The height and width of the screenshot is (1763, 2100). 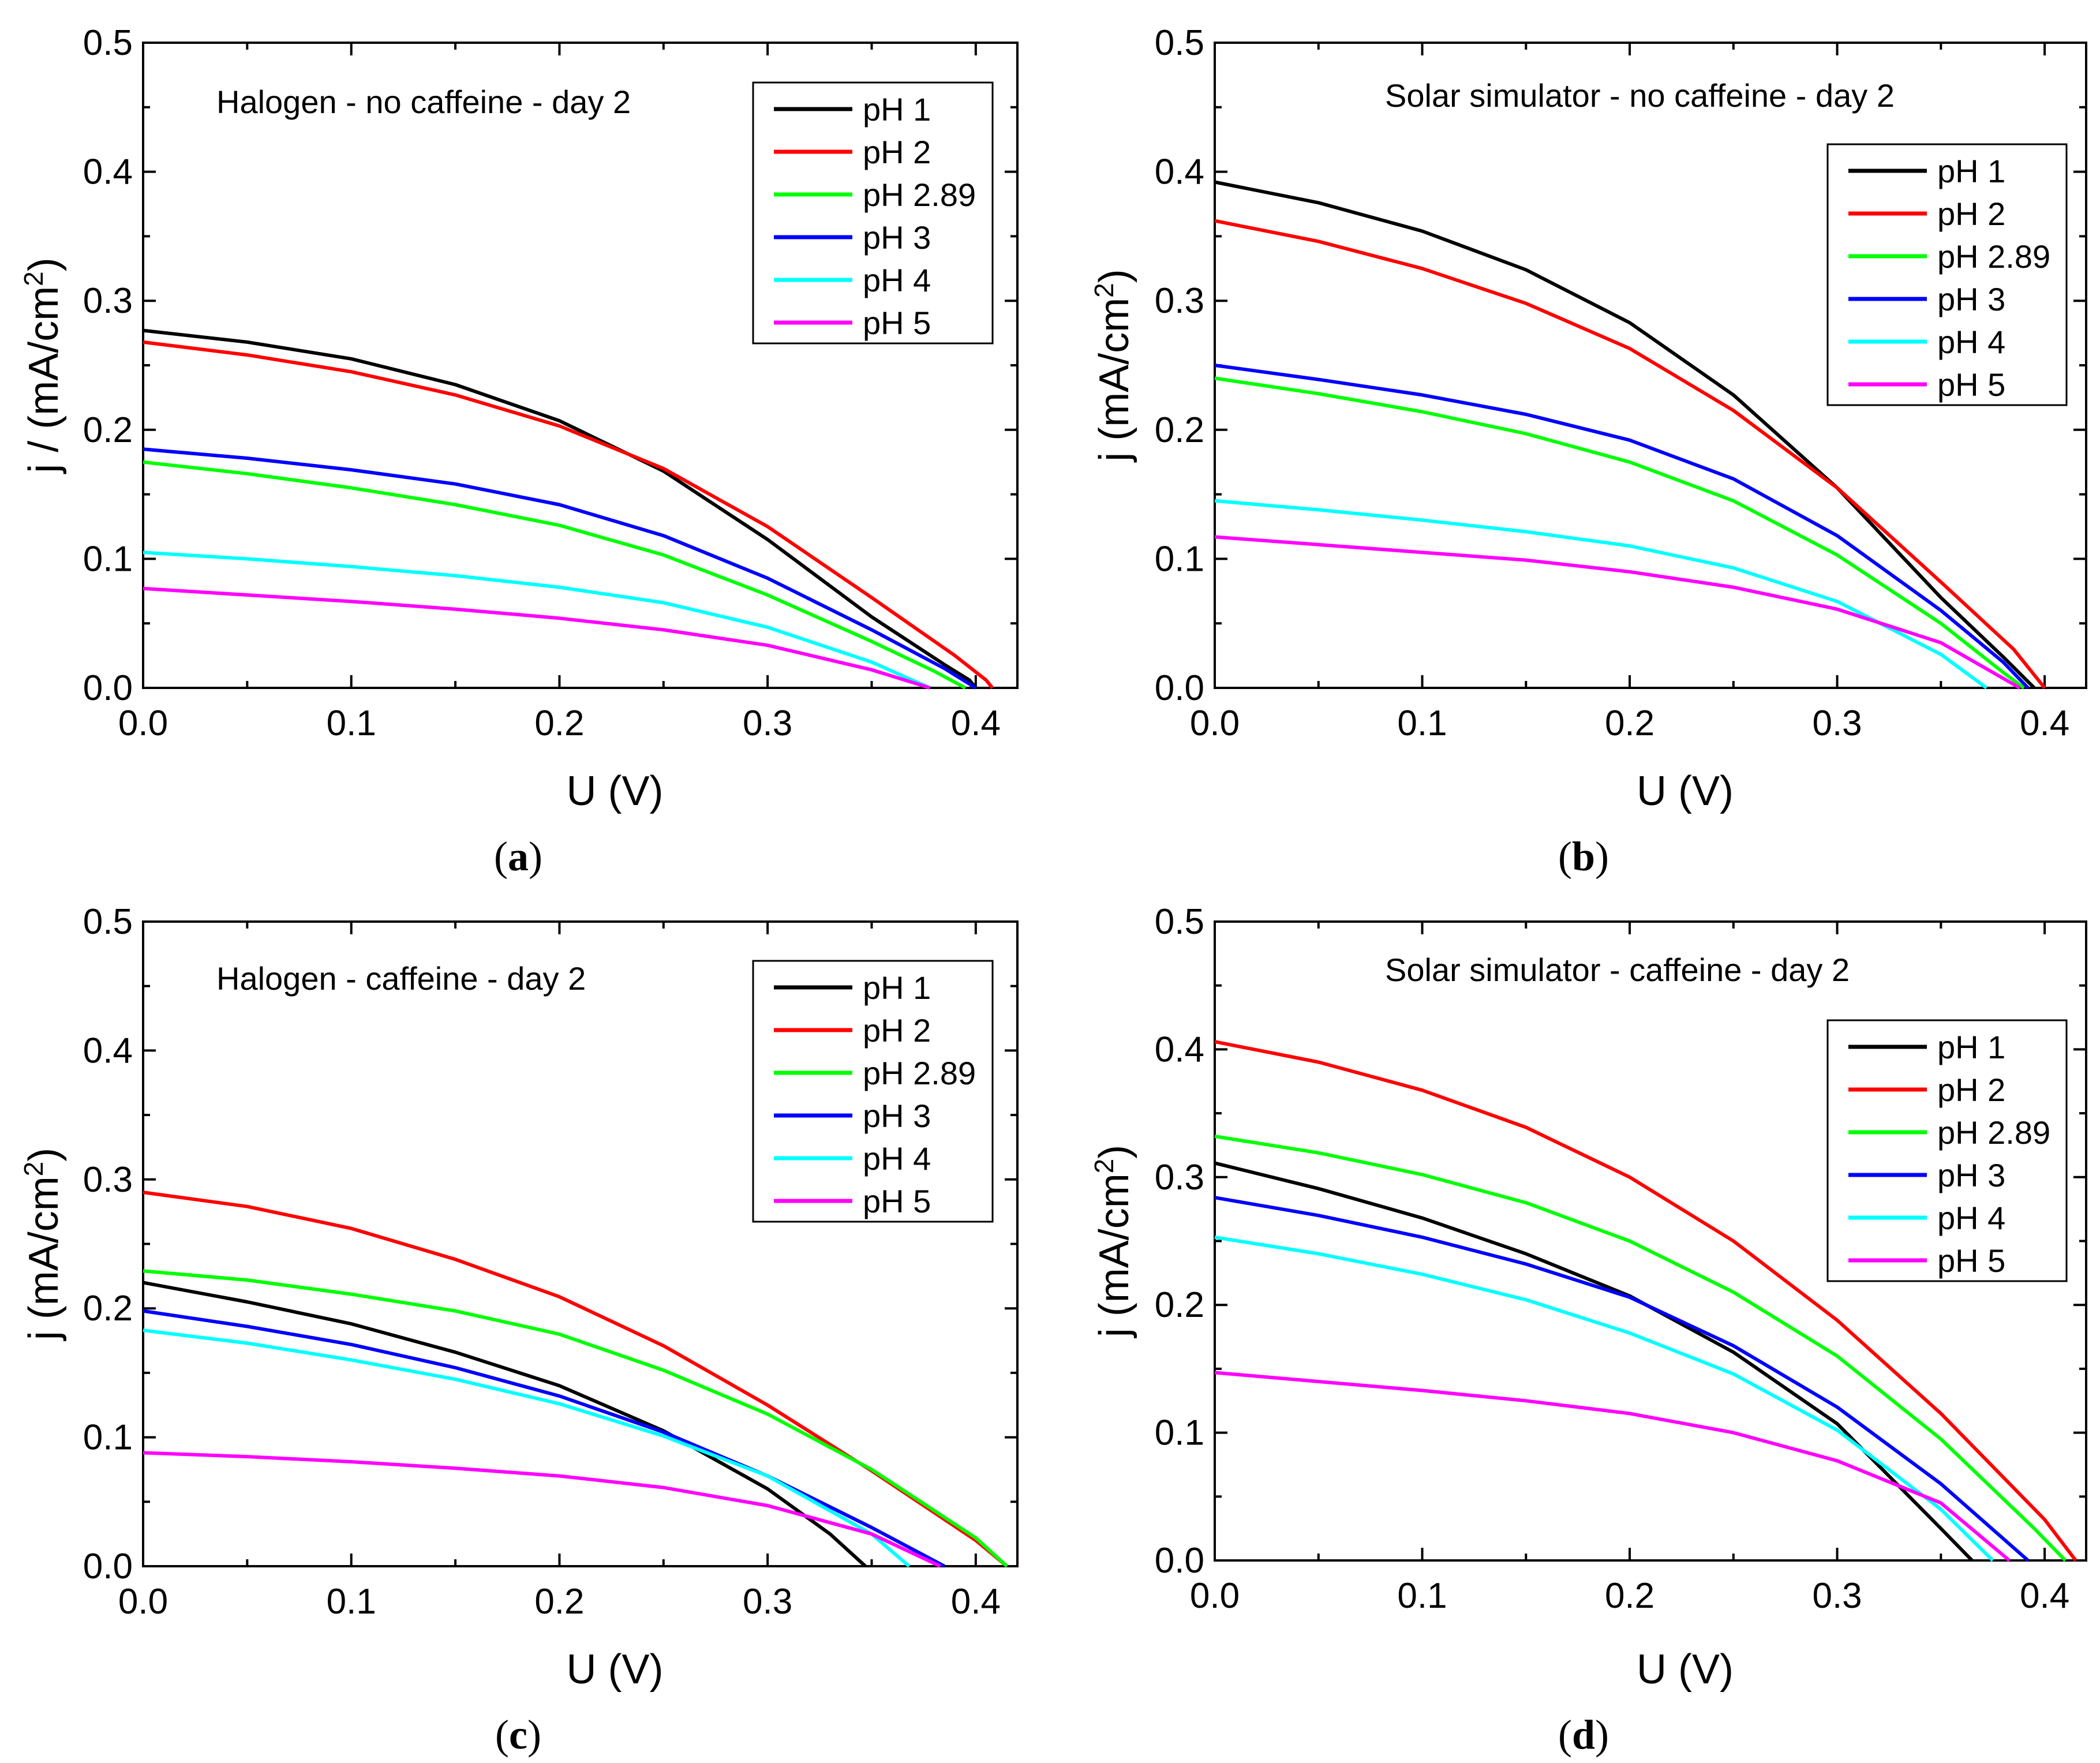 What do you see at coordinates (1618, 970) in the screenshot?
I see `plot-title: Solar simulator - caffeine - day 2` at bounding box center [1618, 970].